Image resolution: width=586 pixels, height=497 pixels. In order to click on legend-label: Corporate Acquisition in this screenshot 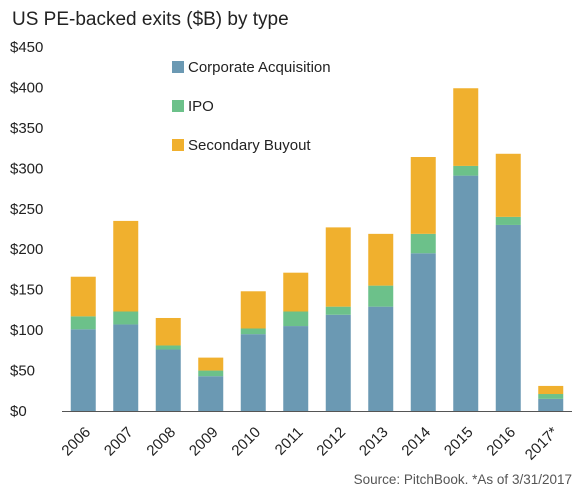, I will do `click(259, 67)`.